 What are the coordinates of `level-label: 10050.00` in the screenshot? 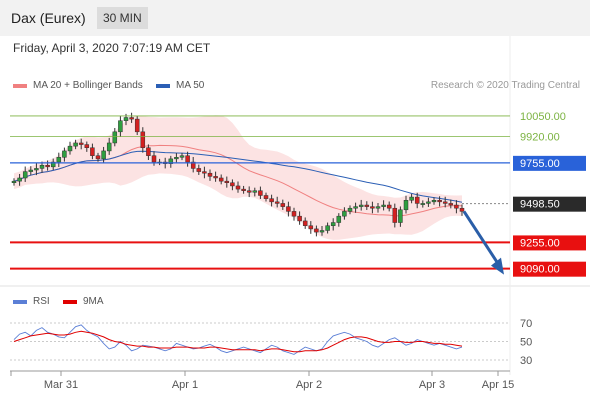 It's located at (543, 117).